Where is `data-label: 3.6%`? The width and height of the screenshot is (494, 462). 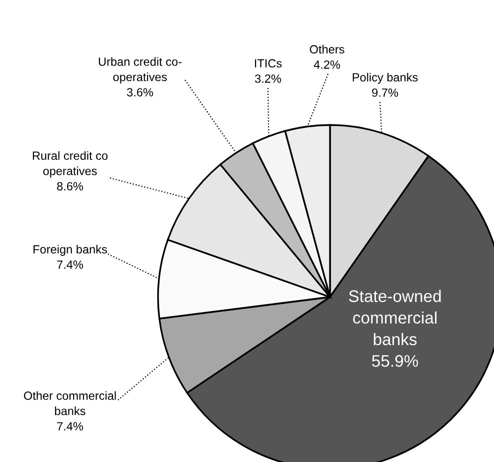 data-label: 3.6% is located at coordinates (140, 92).